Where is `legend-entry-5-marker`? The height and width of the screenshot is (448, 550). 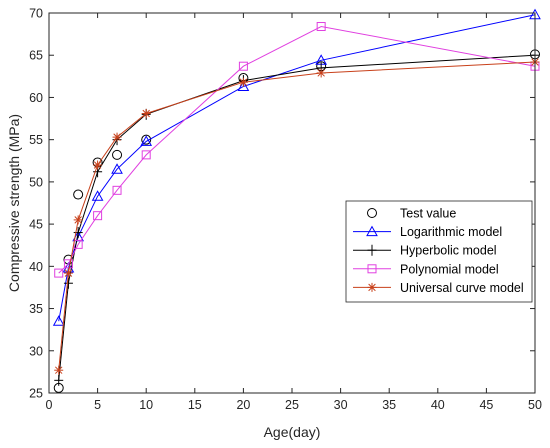
legend-entry-5-marker is located at coordinates (372, 287).